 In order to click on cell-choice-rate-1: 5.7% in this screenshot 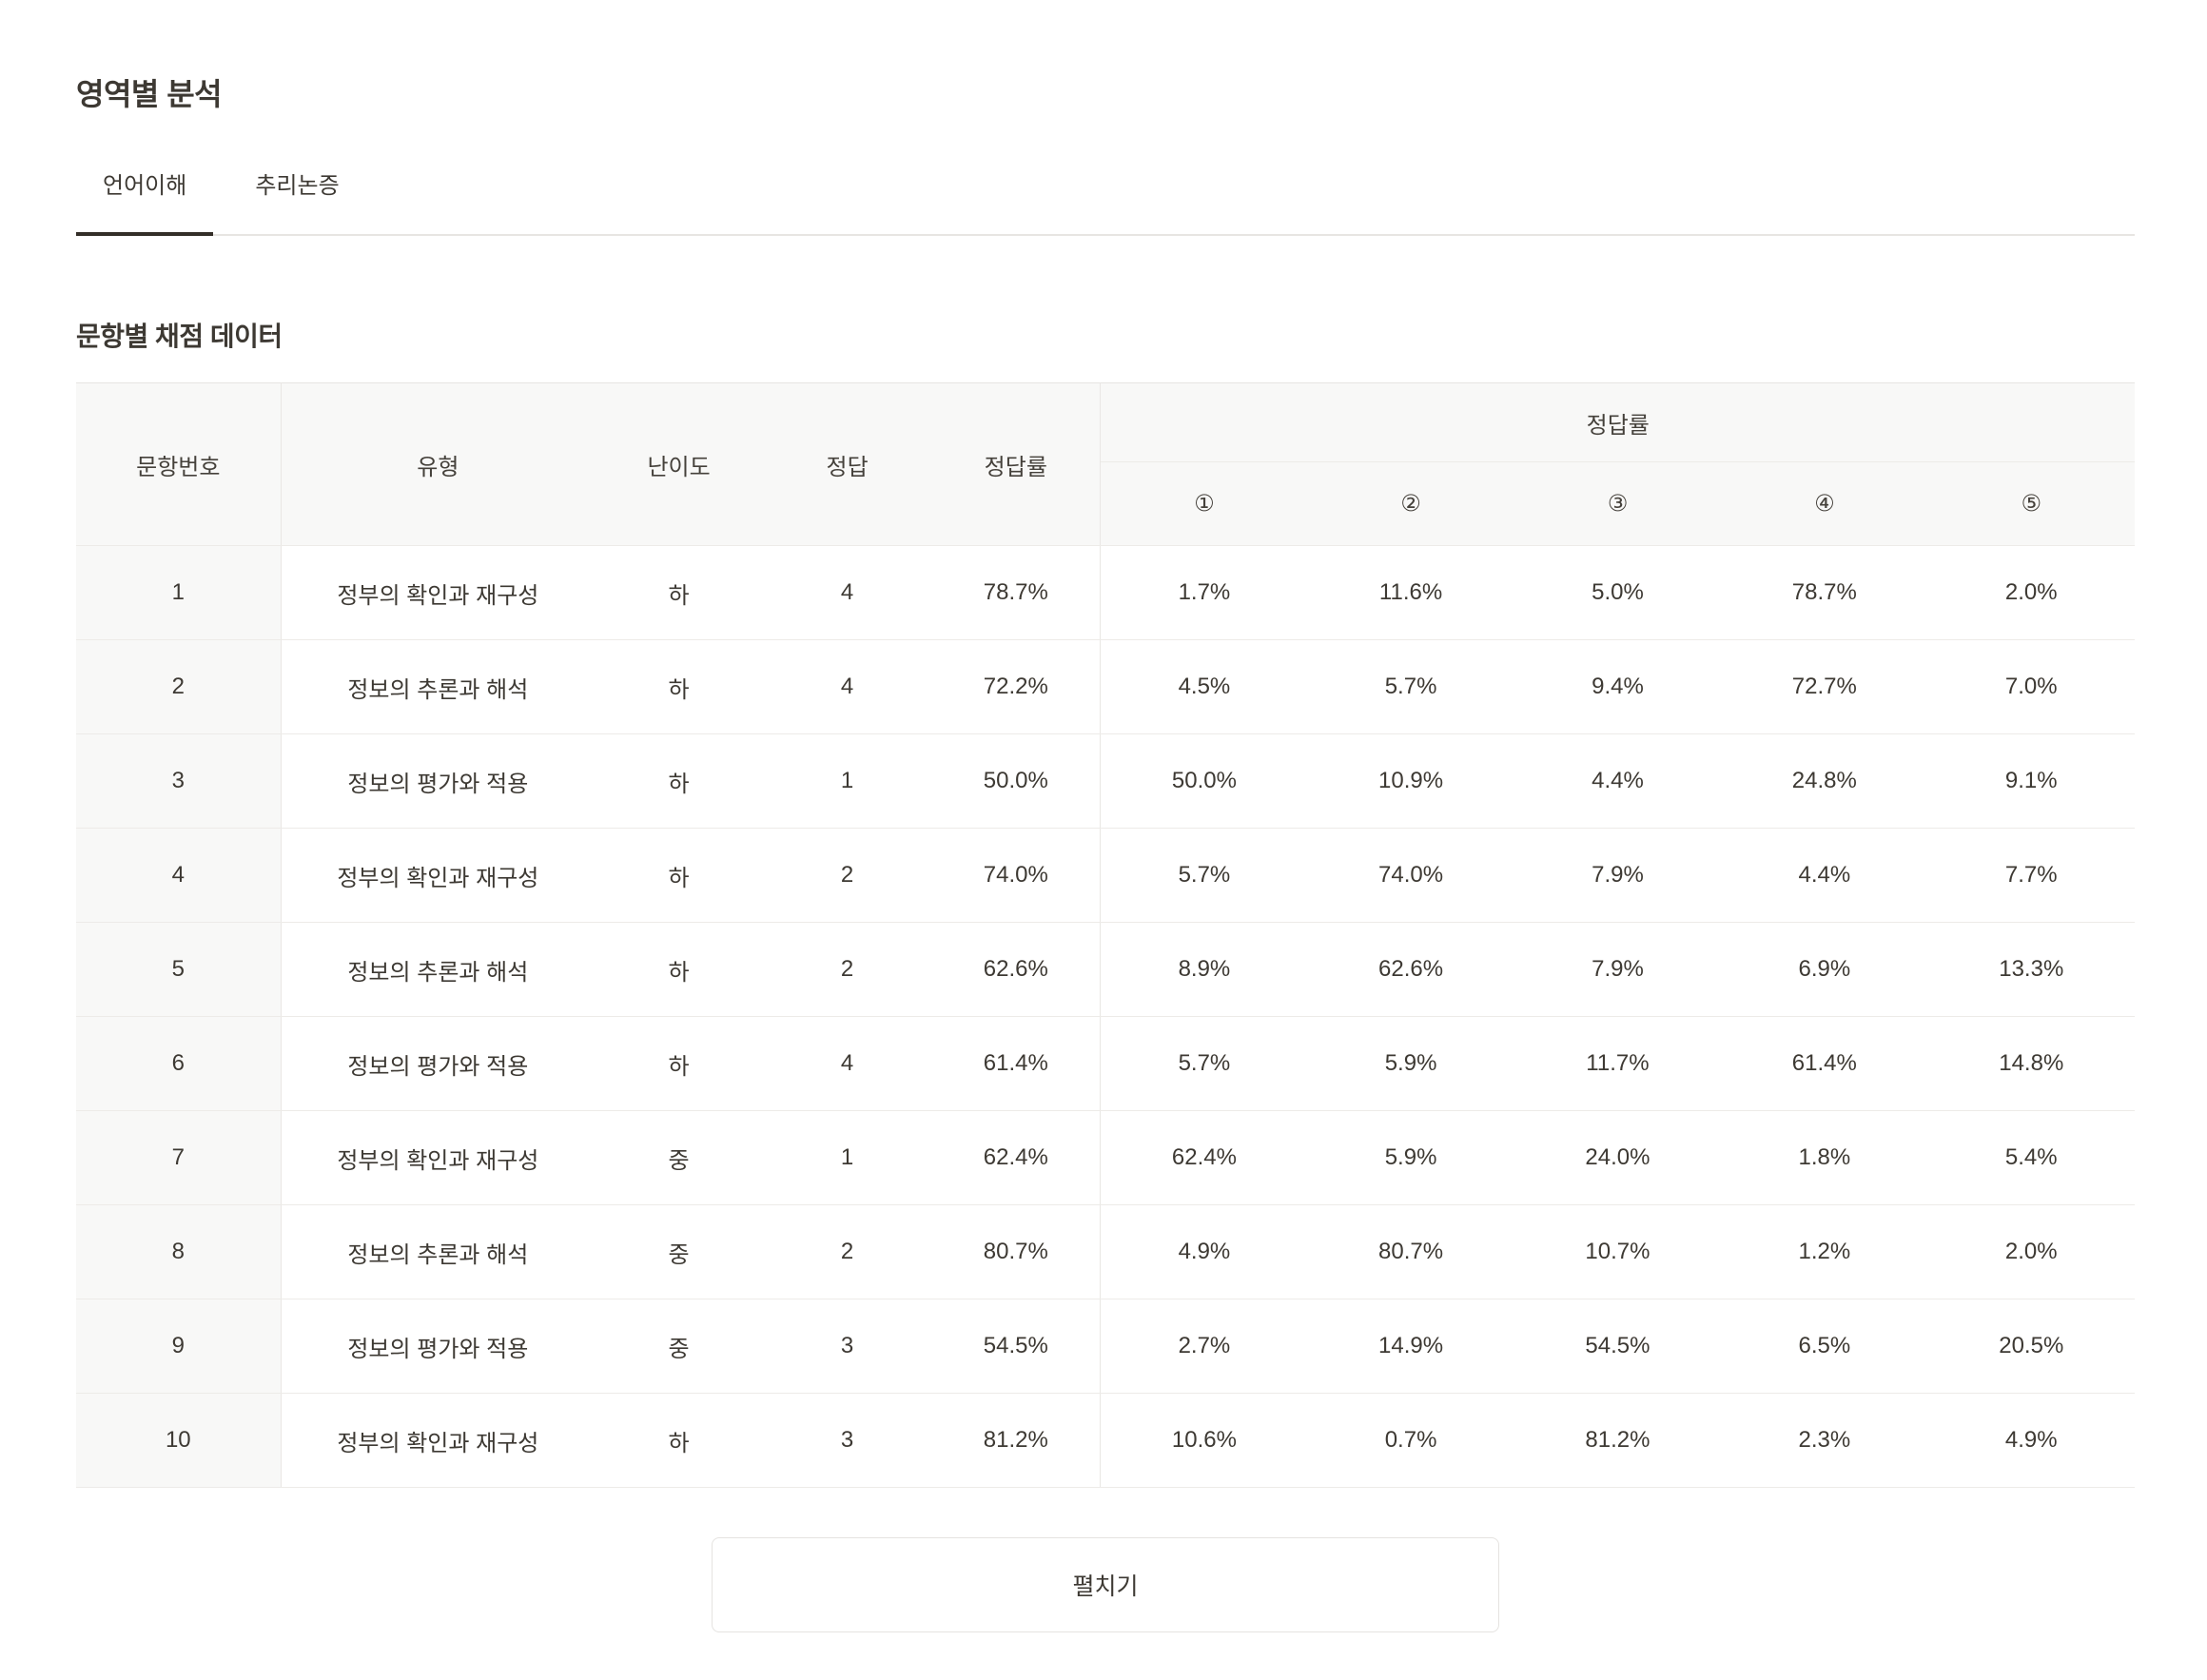, I will do `click(1204, 876)`.